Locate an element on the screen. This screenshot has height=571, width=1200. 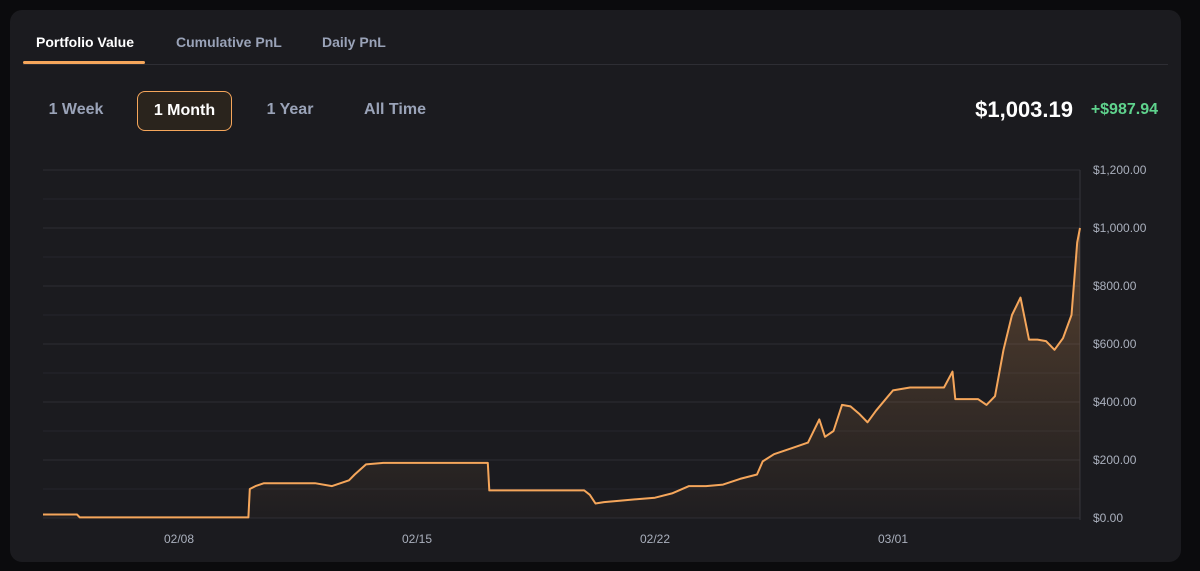
range-1-year-button: 1 Year is located at coordinates (290, 109).